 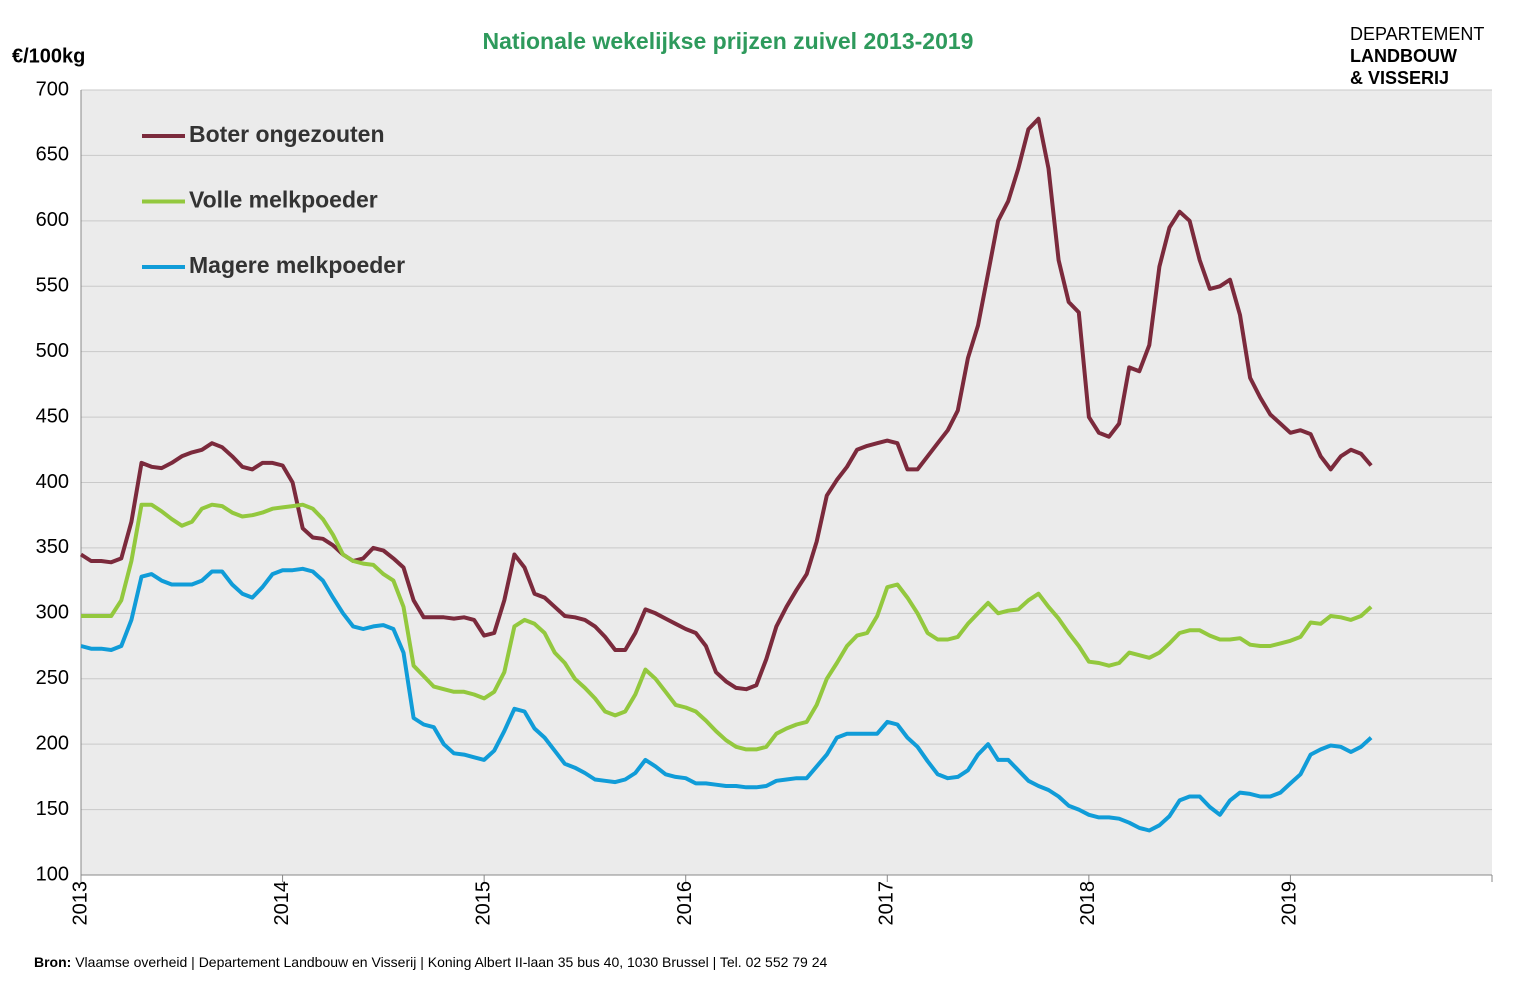 What do you see at coordinates (52, 482) in the screenshot?
I see `y-tick-label: 400` at bounding box center [52, 482].